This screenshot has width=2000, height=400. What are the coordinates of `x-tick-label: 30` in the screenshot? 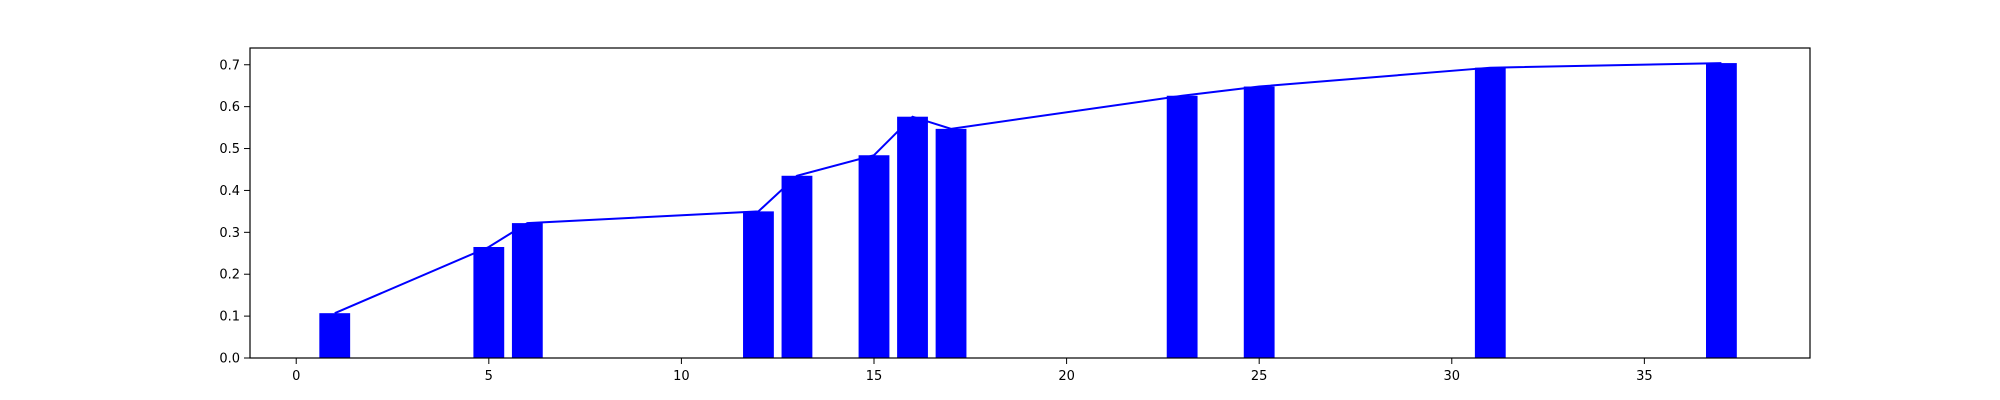 It's located at (1452, 376).